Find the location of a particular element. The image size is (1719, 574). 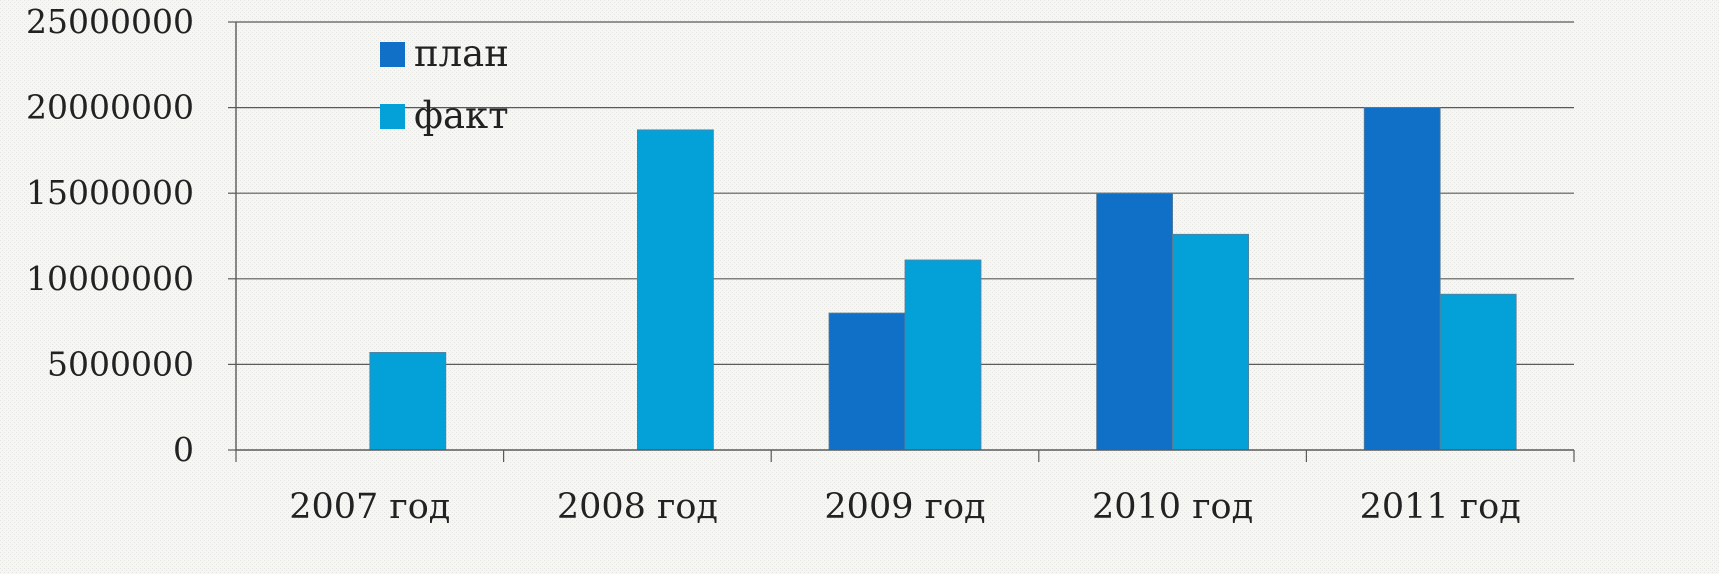

x-category-label: 2009 год is located at coordinates (904, 507).